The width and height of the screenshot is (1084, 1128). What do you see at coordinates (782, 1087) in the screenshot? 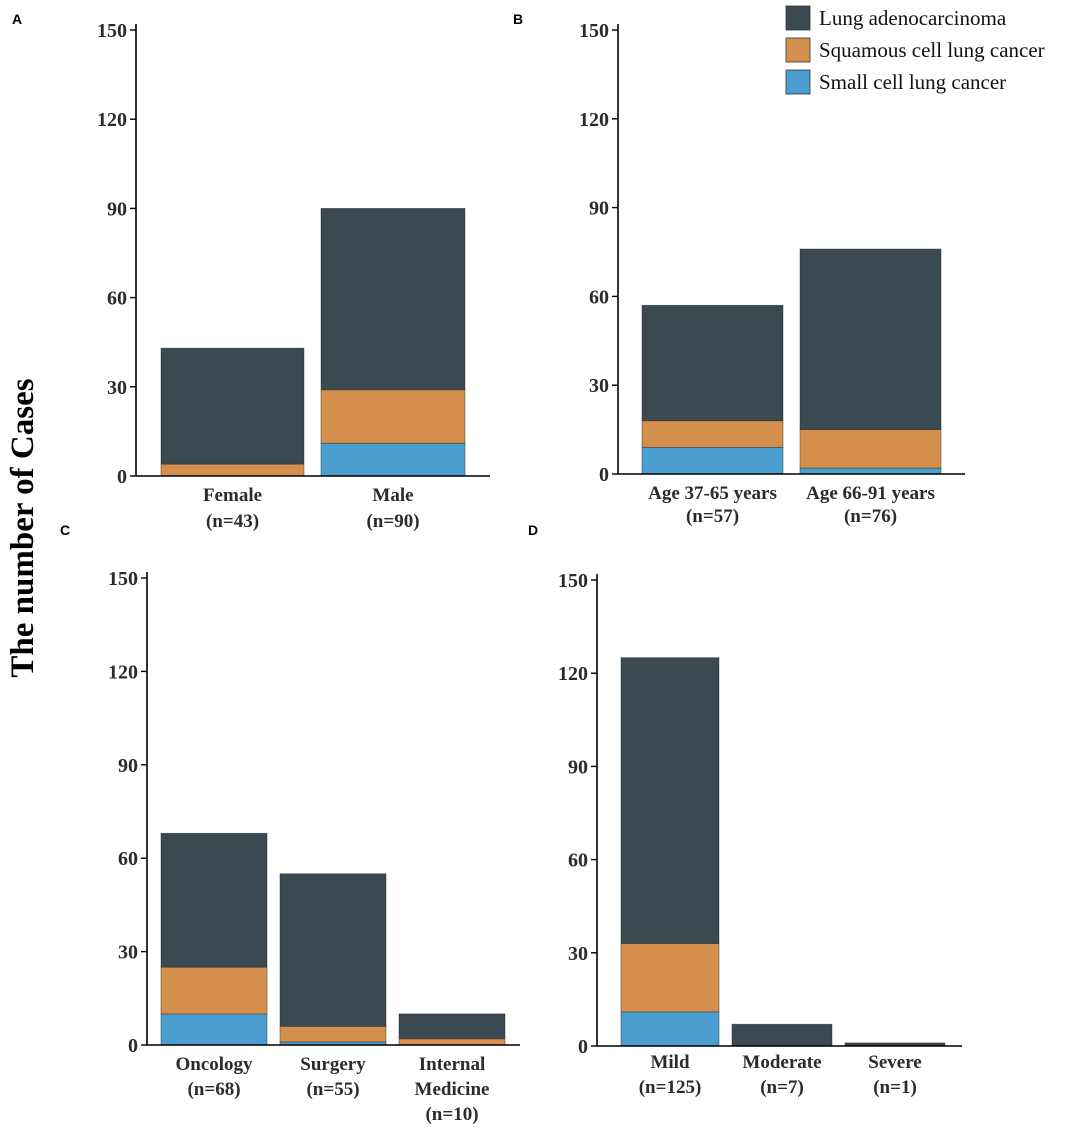
I see `category-label: (n=7)` at bounding box center [782, 1087].